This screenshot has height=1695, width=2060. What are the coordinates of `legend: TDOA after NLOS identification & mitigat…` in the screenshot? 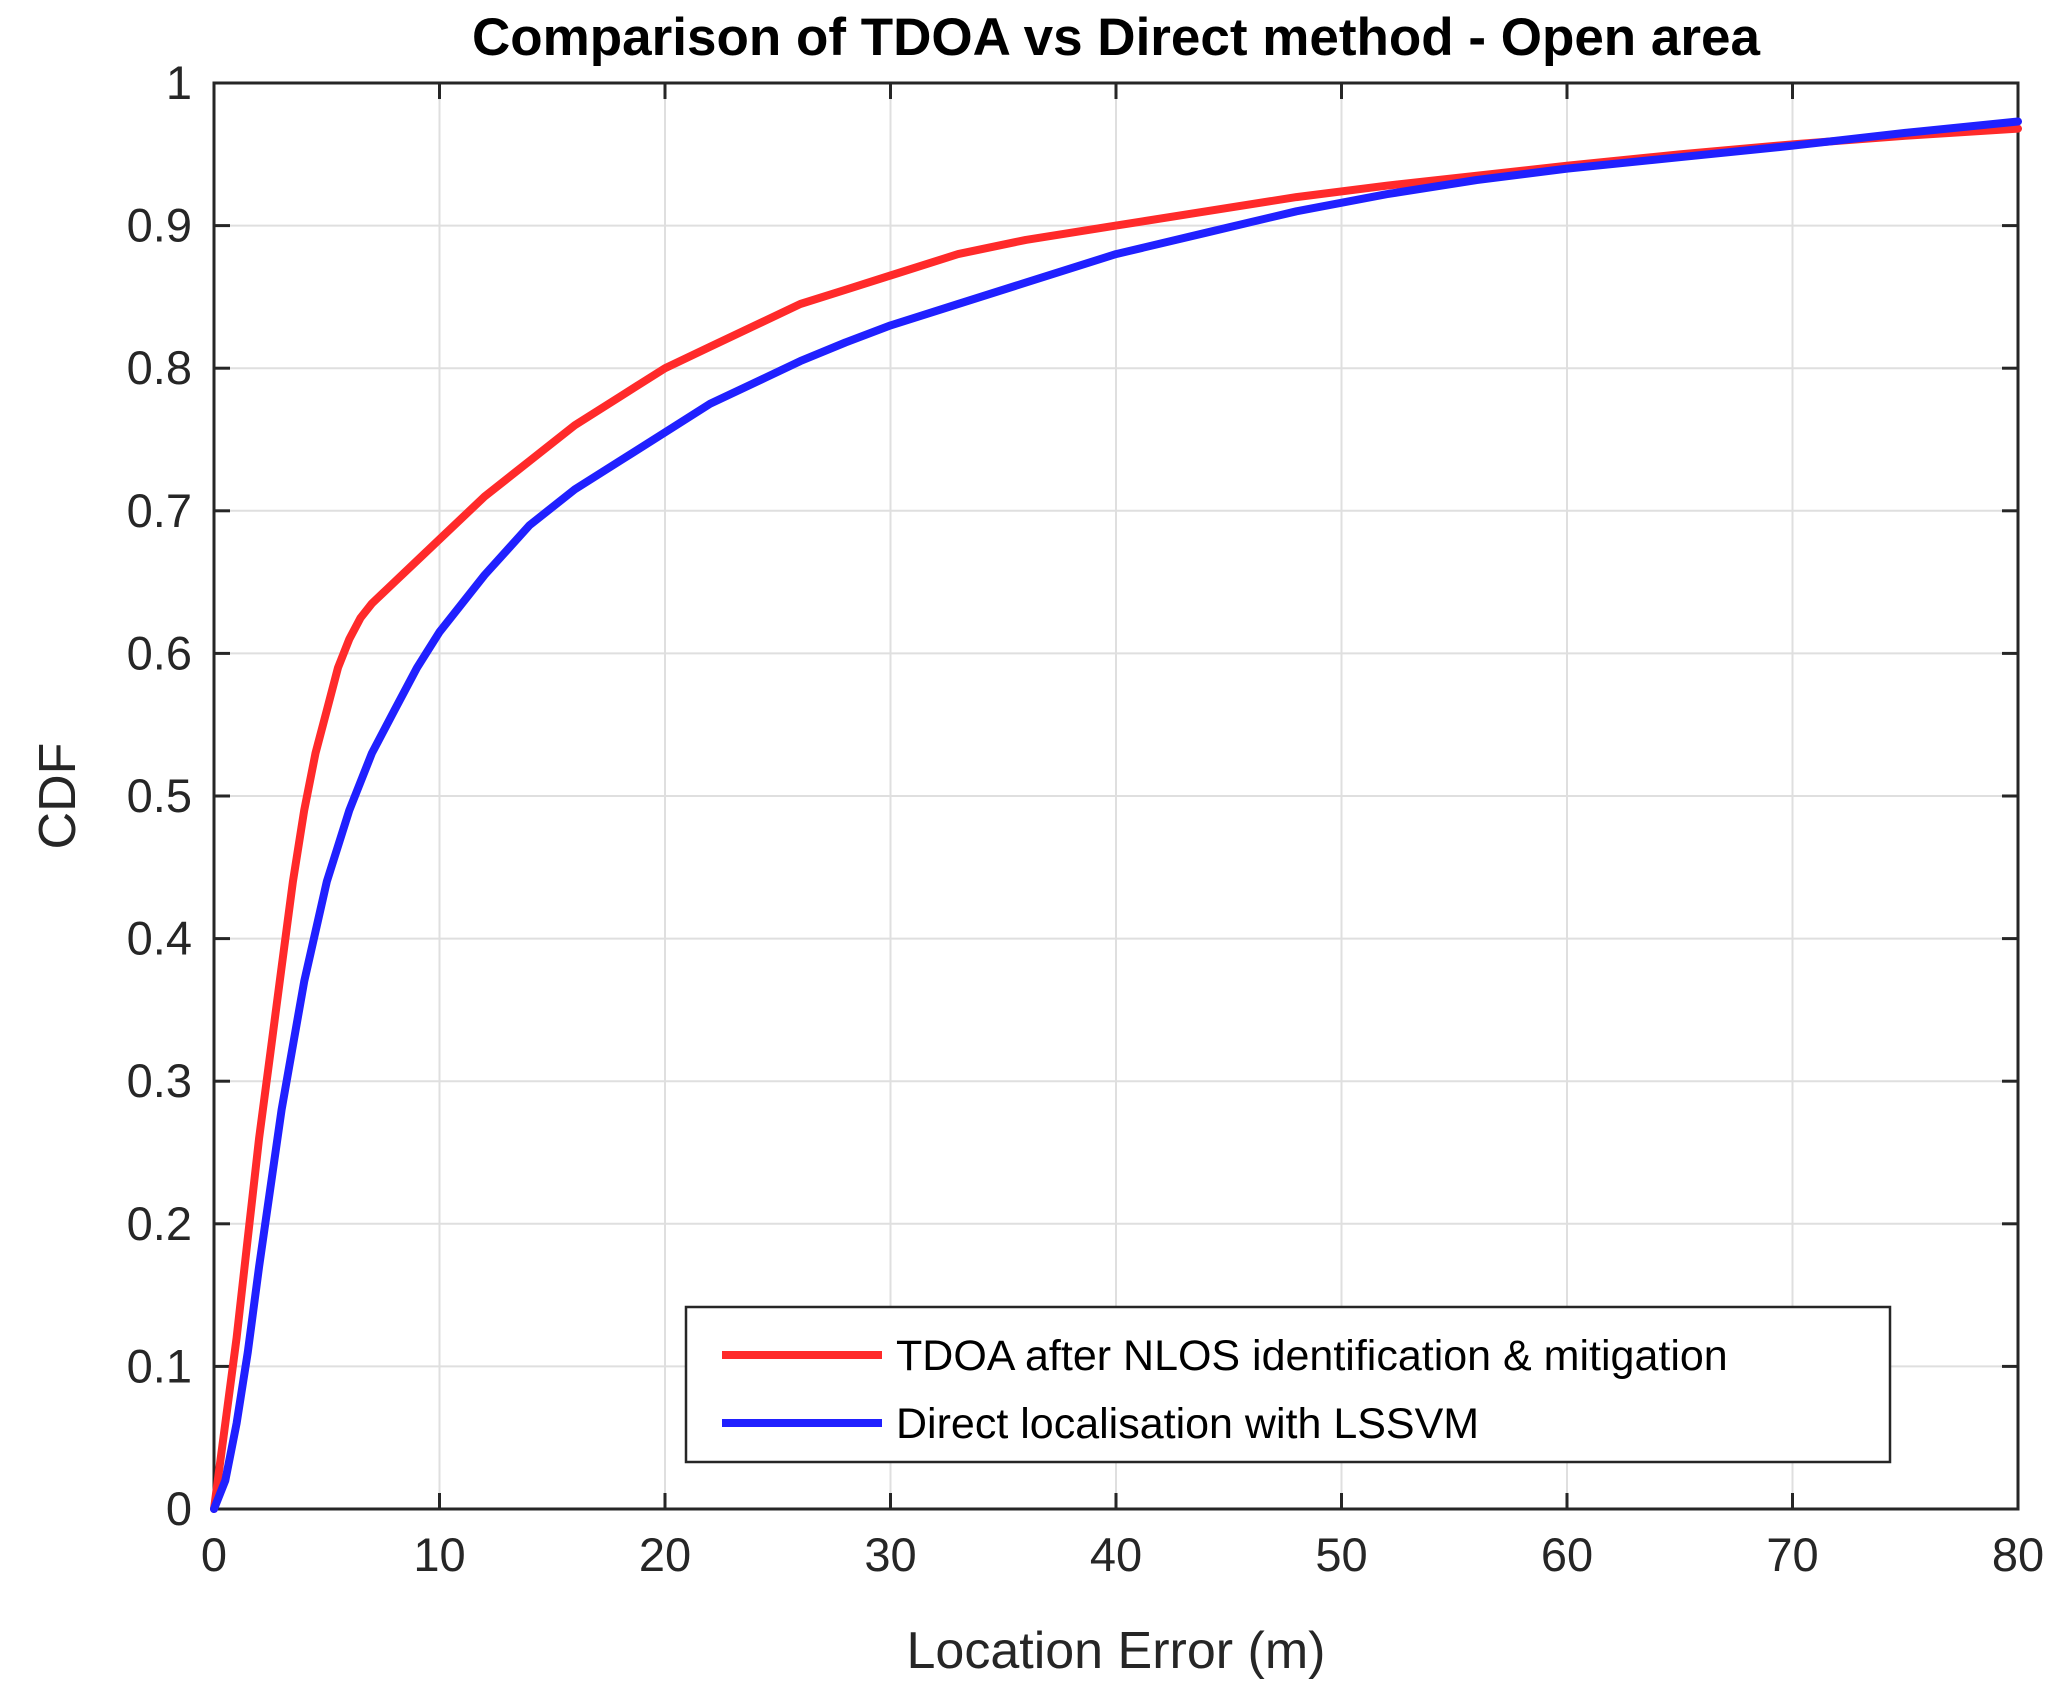 It's located at (1288, 1384).